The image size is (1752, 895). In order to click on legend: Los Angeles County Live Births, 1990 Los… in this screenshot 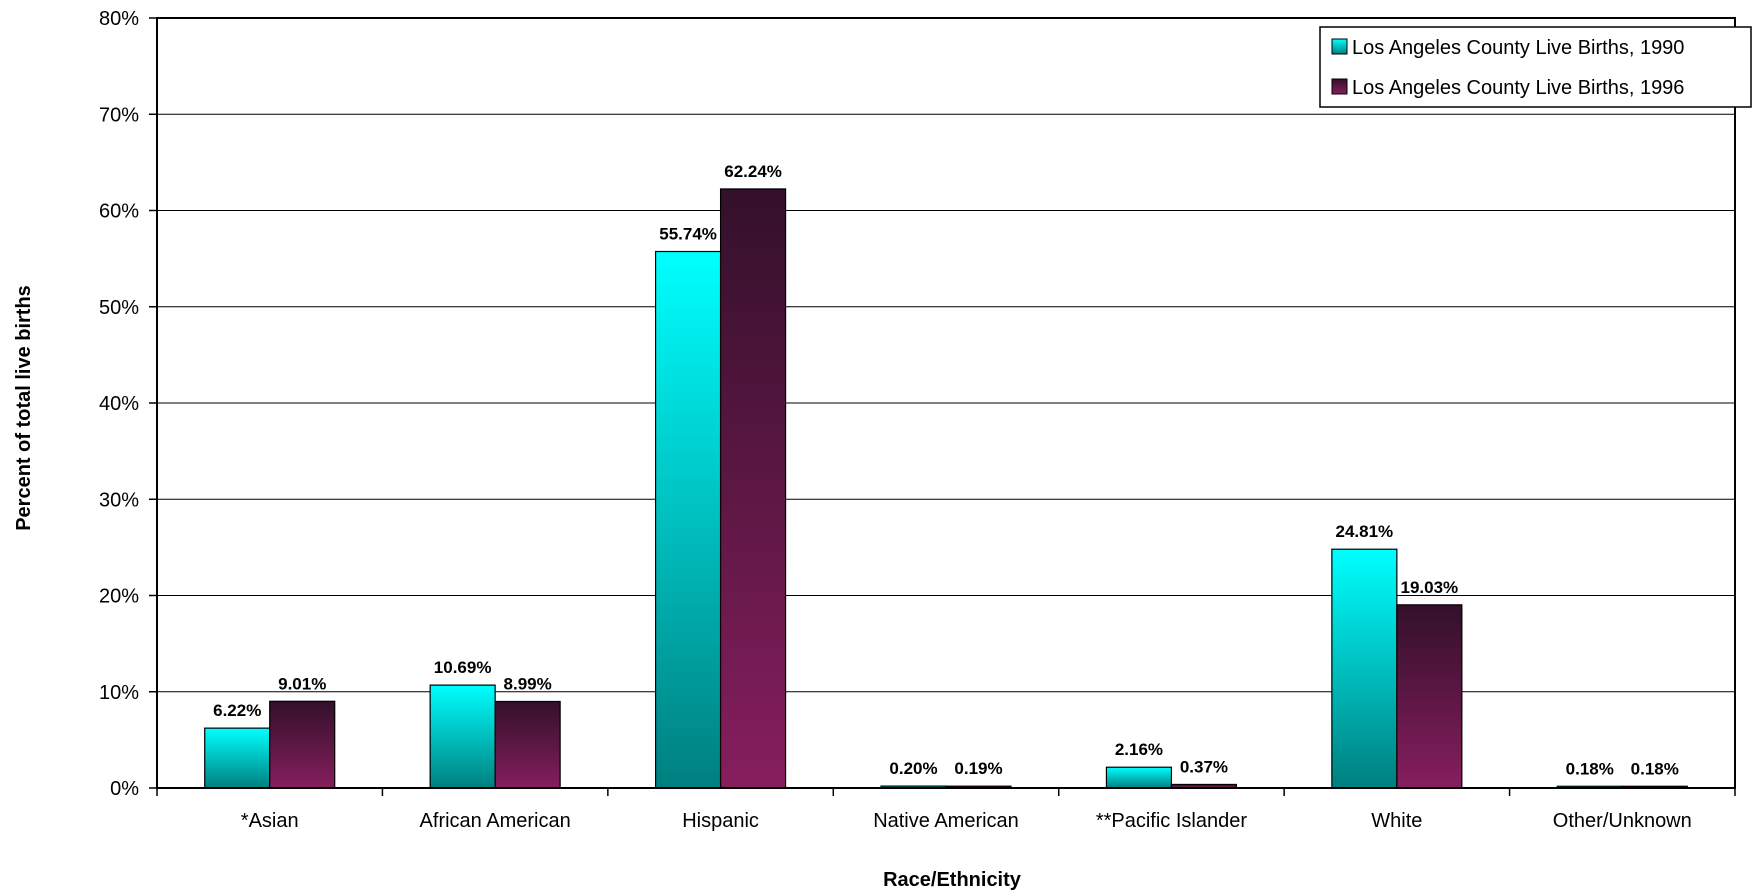, I will do `click(1535, 67)`.